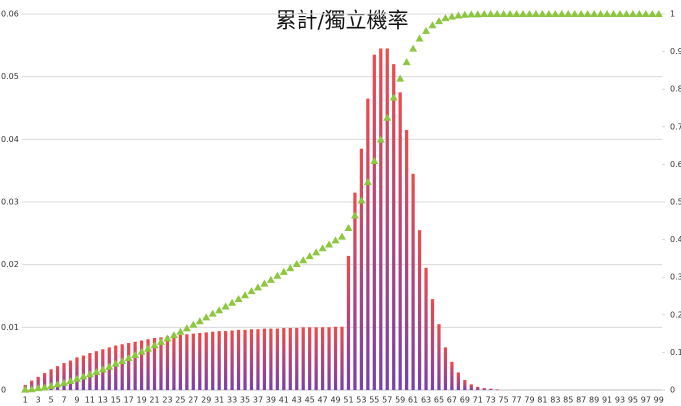  I want to click on y-tick-label: 0.02, so click(10, 264).